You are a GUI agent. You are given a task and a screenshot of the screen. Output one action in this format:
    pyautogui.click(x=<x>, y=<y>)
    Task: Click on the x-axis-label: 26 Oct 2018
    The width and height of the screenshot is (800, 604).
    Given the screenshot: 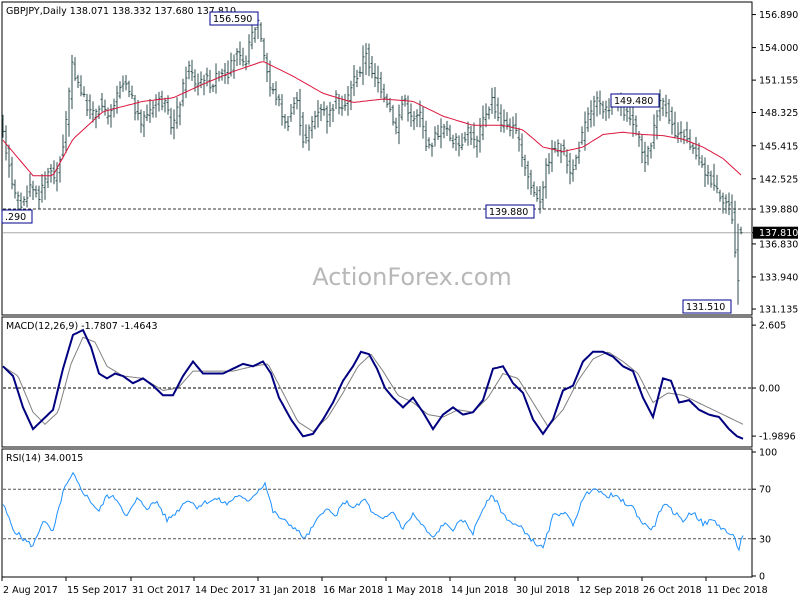 What is the action you would take?
    pyautogui.click(x=672, y=590)
    